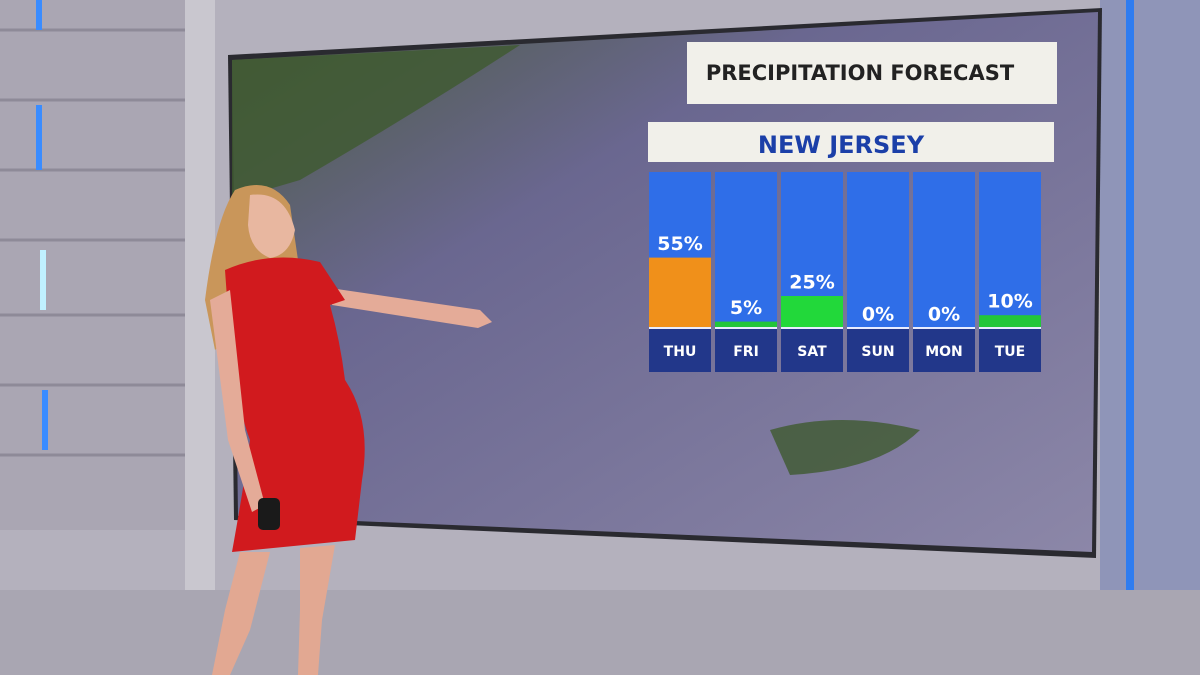 The height and width of the screenshot is (675, 1200). Describe the element at coordinates (1150, 337) in the screenshot. I see `right-wall` at that location.